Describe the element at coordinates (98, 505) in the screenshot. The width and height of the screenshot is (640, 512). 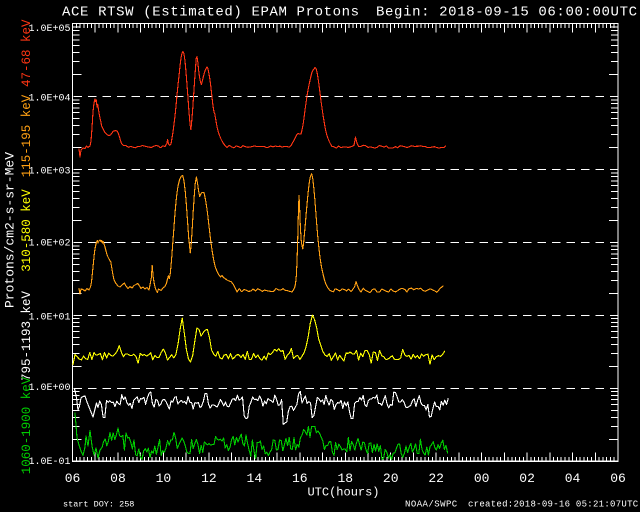
I see `svg-text: start DOY: 258` at that location.